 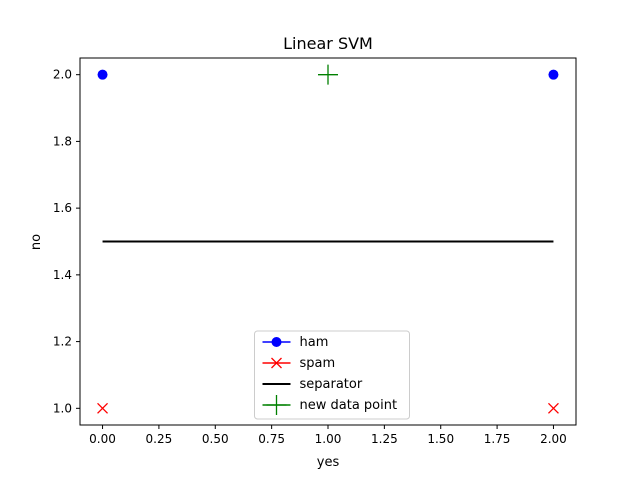 What do you see at coordinates (328, 462) in the screenshot?
I see `x-axis-label: yes` at bounding box center [328, 462].